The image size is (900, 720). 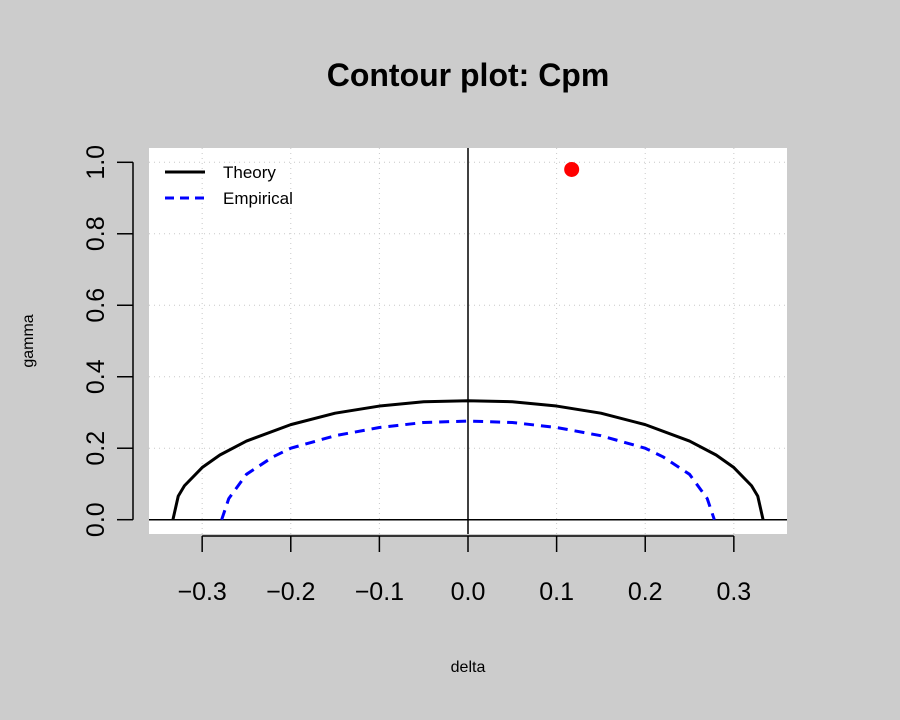 What do you see at coordinates (468, 470) in the screenshot?
I see `series-line-empirical` at bounding box center [468, 470].